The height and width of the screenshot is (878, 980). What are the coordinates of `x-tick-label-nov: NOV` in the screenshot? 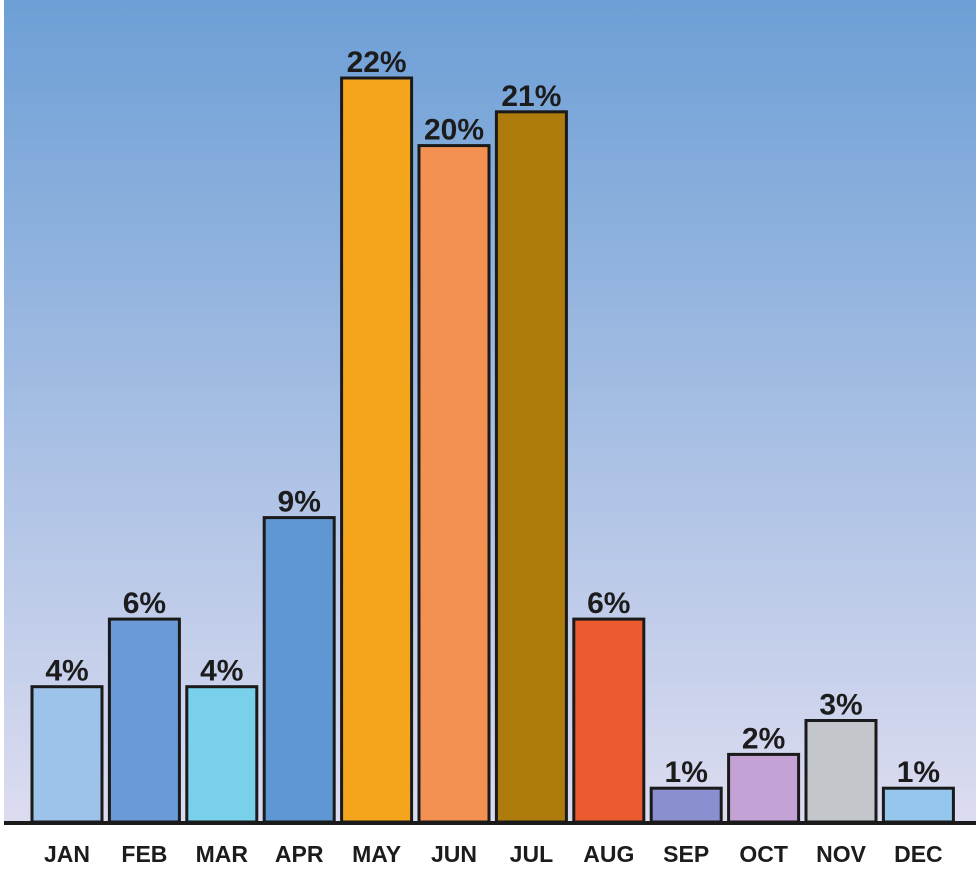 It's located at (841, 854).